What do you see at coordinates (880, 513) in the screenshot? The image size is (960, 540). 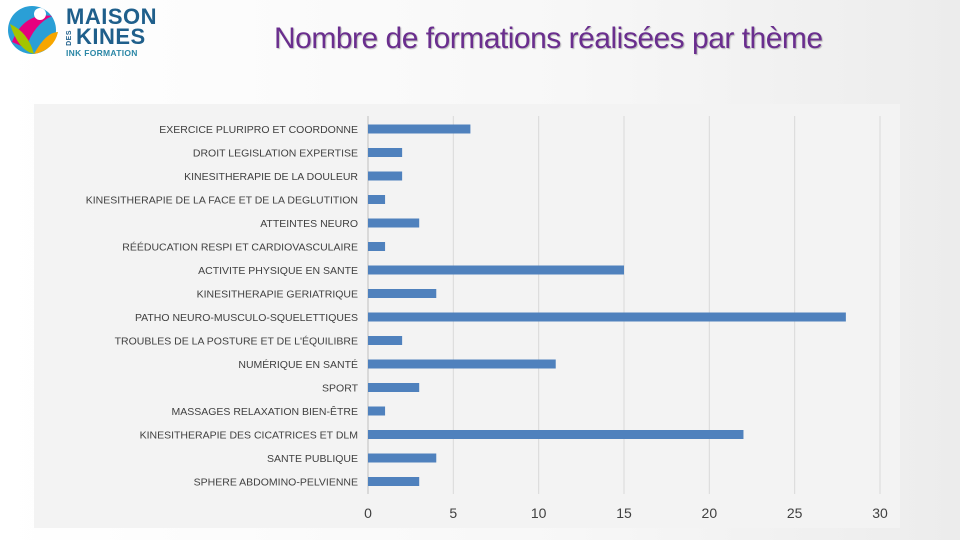 I see `x-tick-label: 30` at bounding box center [880, 513].